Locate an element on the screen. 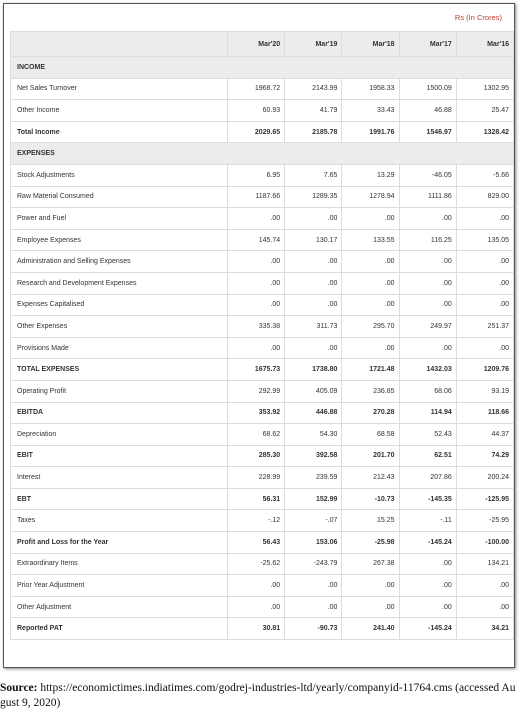 The image size is (520, 724). value-cell: 1111.86 is located at coordinates (427, 197).